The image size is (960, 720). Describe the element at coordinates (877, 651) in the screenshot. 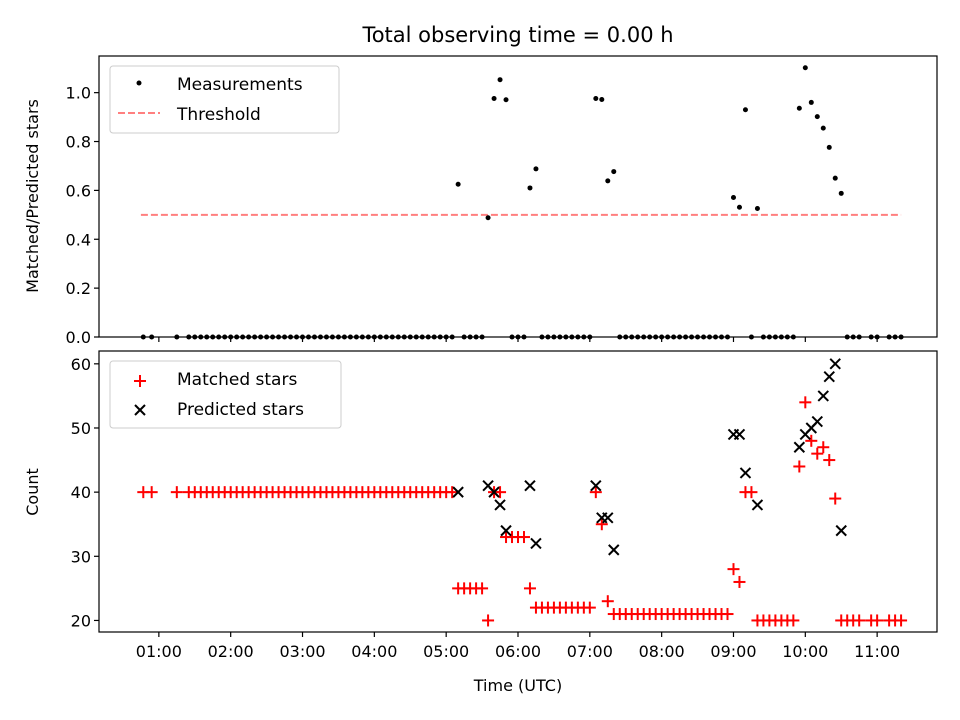

I see `bottom-x-tick-label: 11:00` at that location.